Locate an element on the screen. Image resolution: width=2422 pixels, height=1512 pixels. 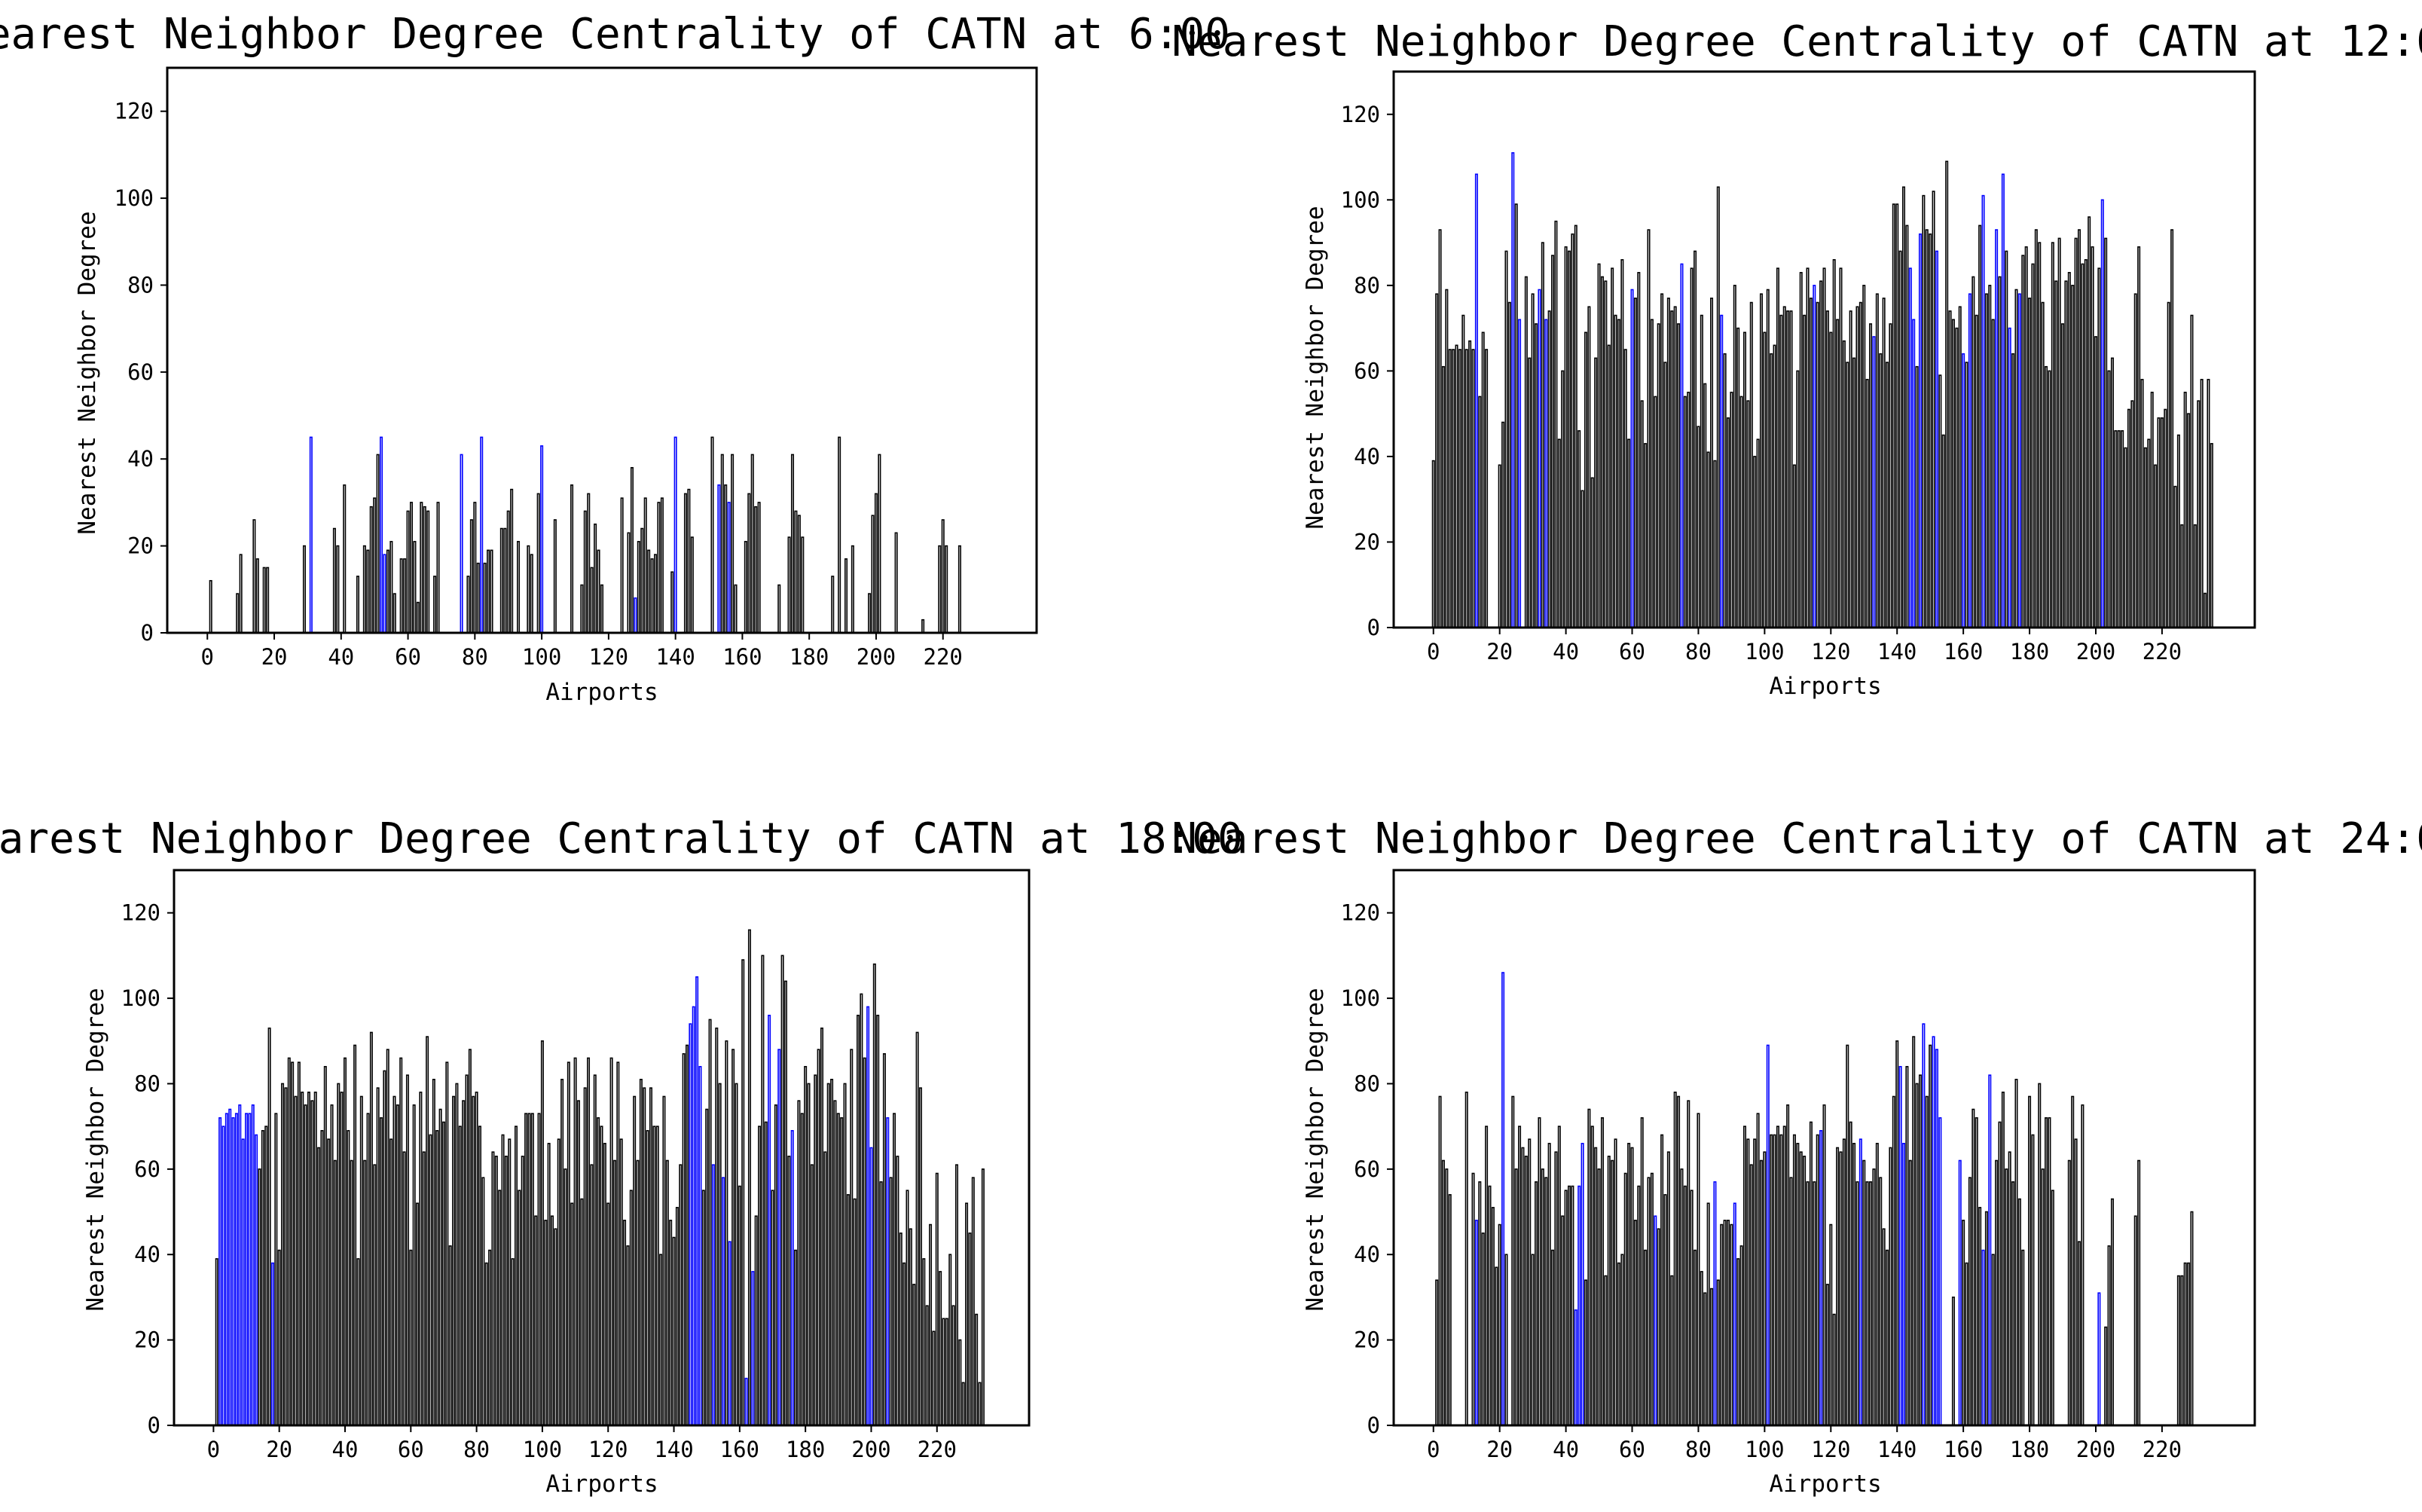
y-tick-label: 20 is located at coordinates (147, 1340).